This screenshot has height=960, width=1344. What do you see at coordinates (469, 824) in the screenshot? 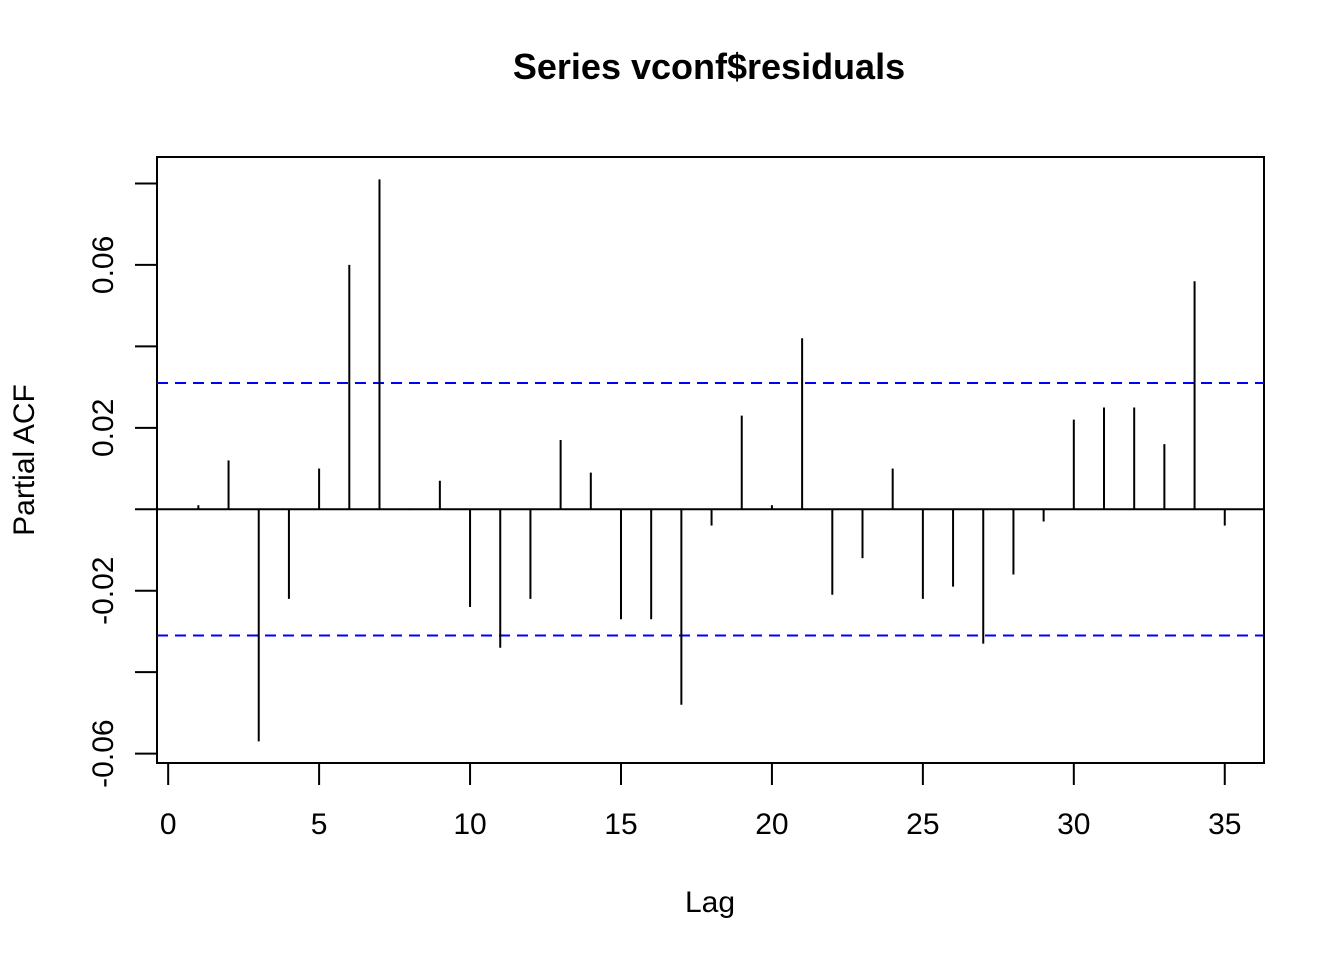
I see `x-tick-label: 10` at bounding box center [469, 824].